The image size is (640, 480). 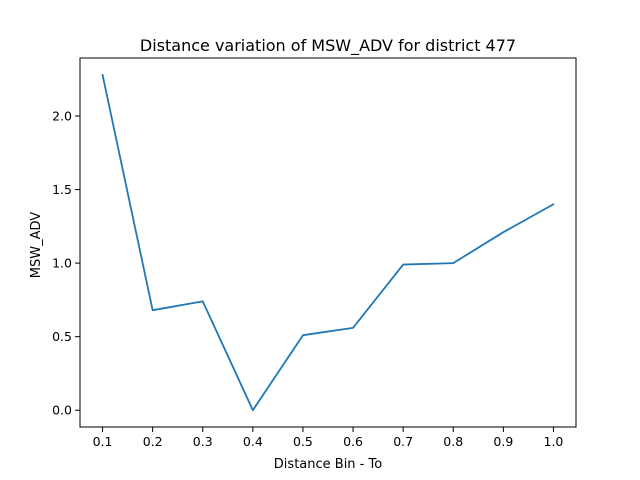 I want to click on x-tick-label: 0.6, so click(x=353, y=441).